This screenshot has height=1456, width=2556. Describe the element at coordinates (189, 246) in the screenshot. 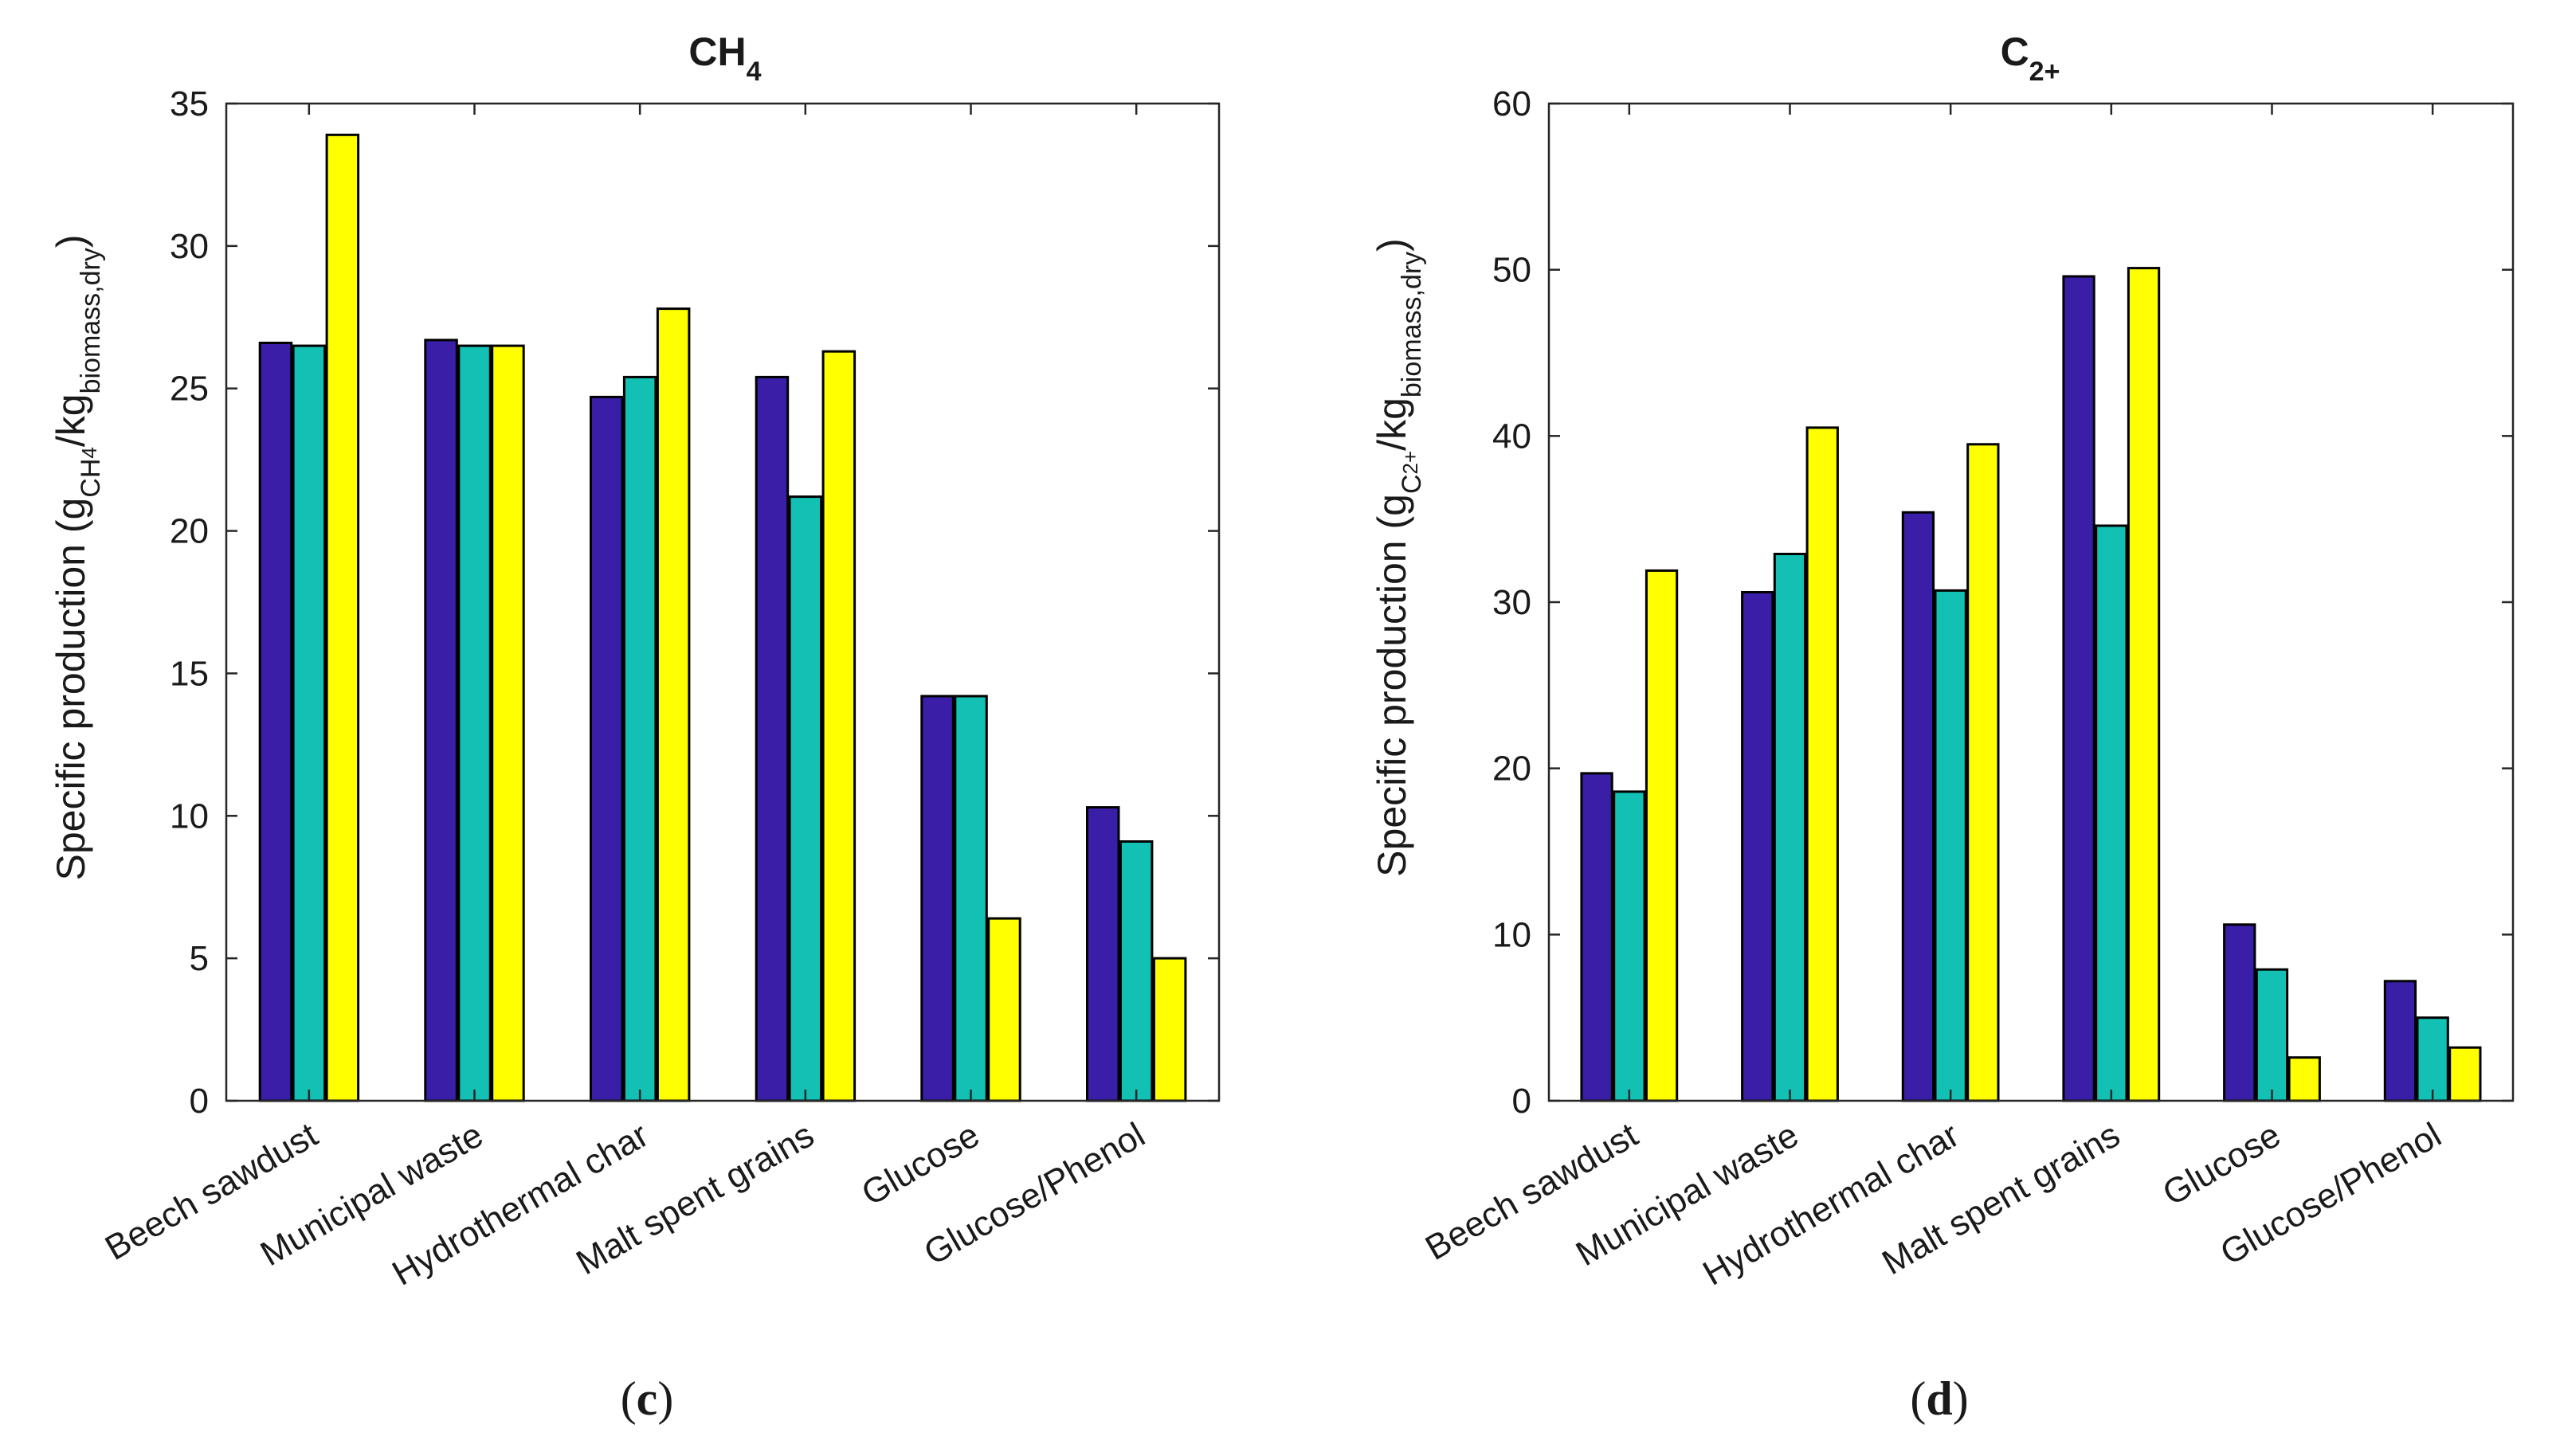

I see `ytick-label-c-6: 30` at that location.